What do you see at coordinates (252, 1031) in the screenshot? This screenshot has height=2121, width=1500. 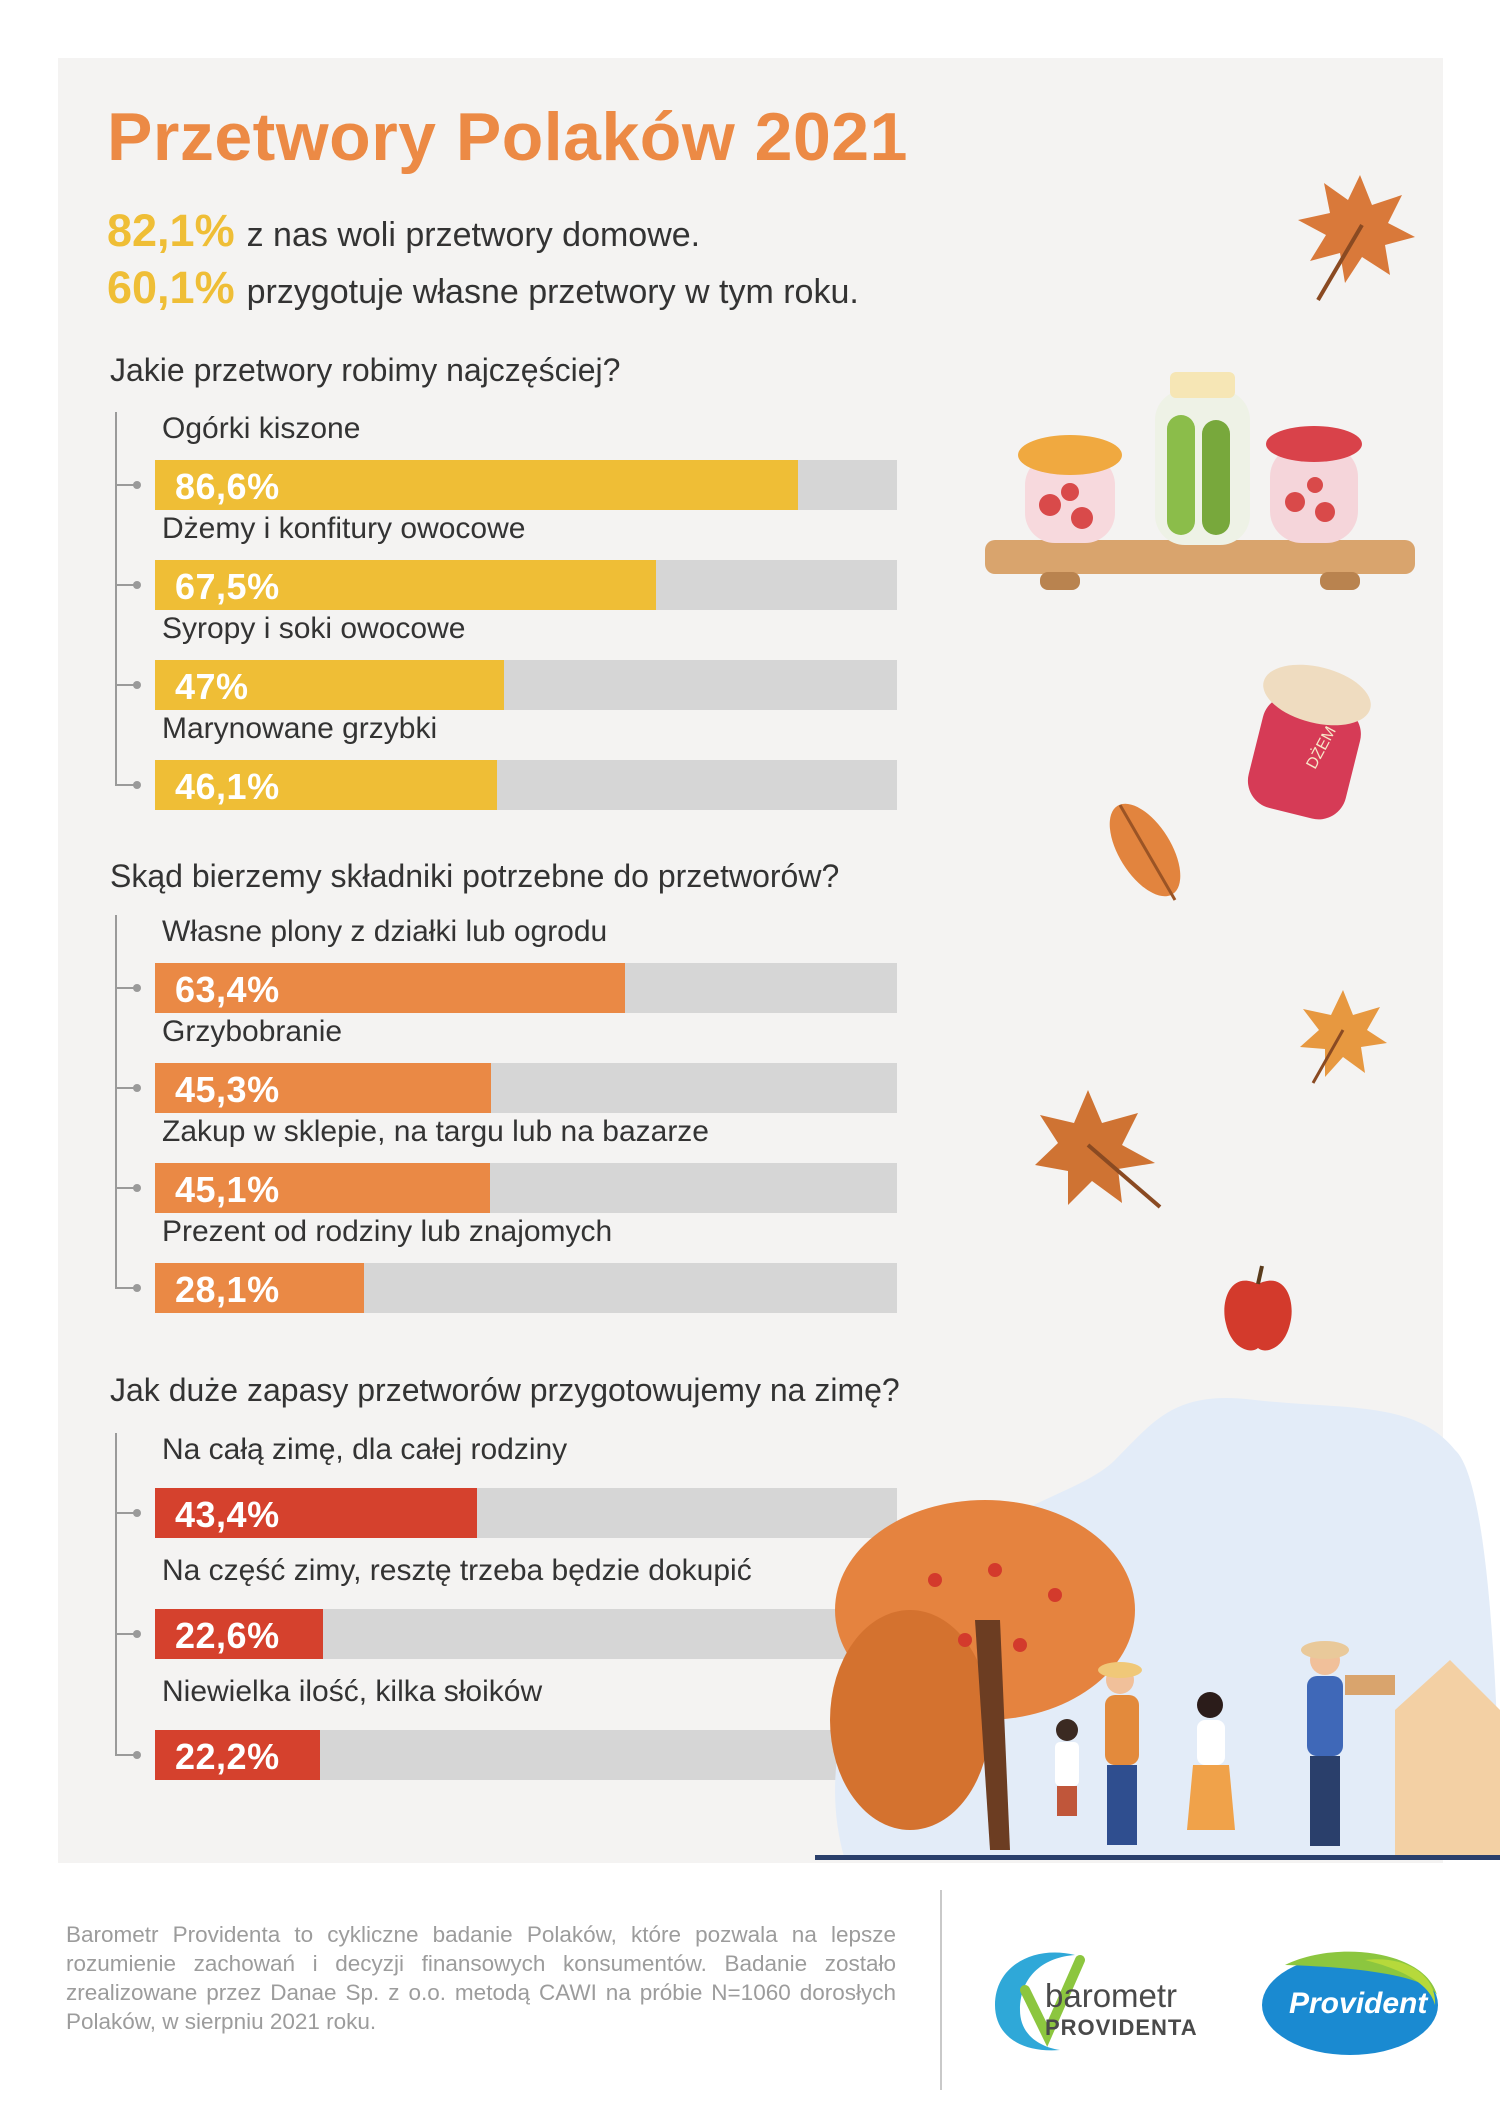 I see `bar-category-label: Grzybobranie` at bounding box center [252, 1031].